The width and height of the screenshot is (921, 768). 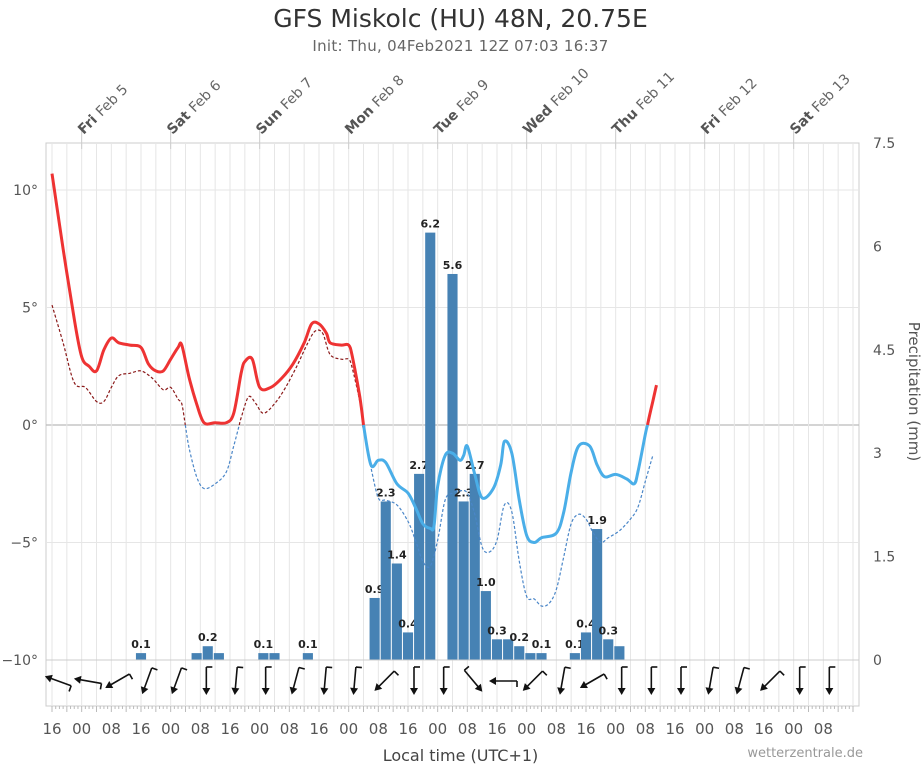 What do you see at coordinates (520, 637) in the screenshot?
I see `precip-data-label: 0.2` at bounding box center [520, 637].